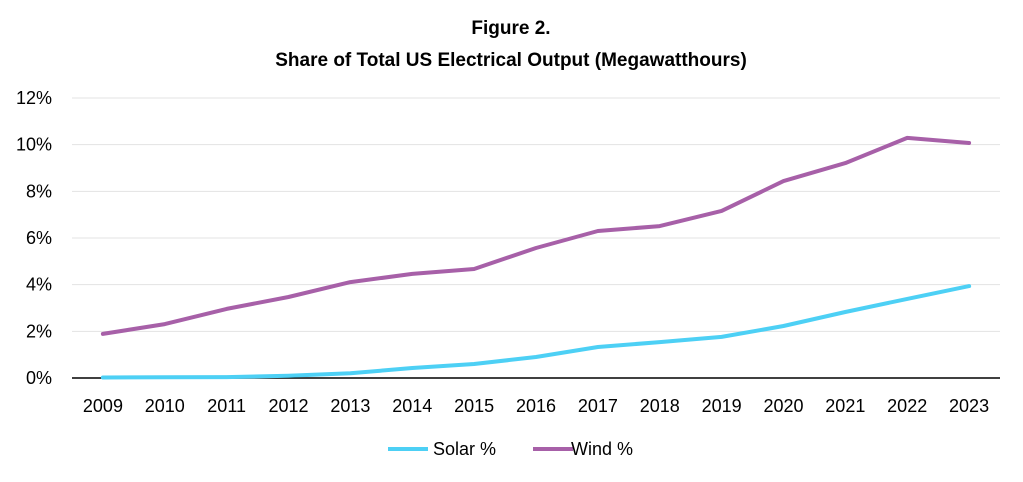 This screenshot has width=1023, height=482. Describe the element at coordinates (34, 145) in the screenshot. I see `y-tick-label: 10%` at that location.